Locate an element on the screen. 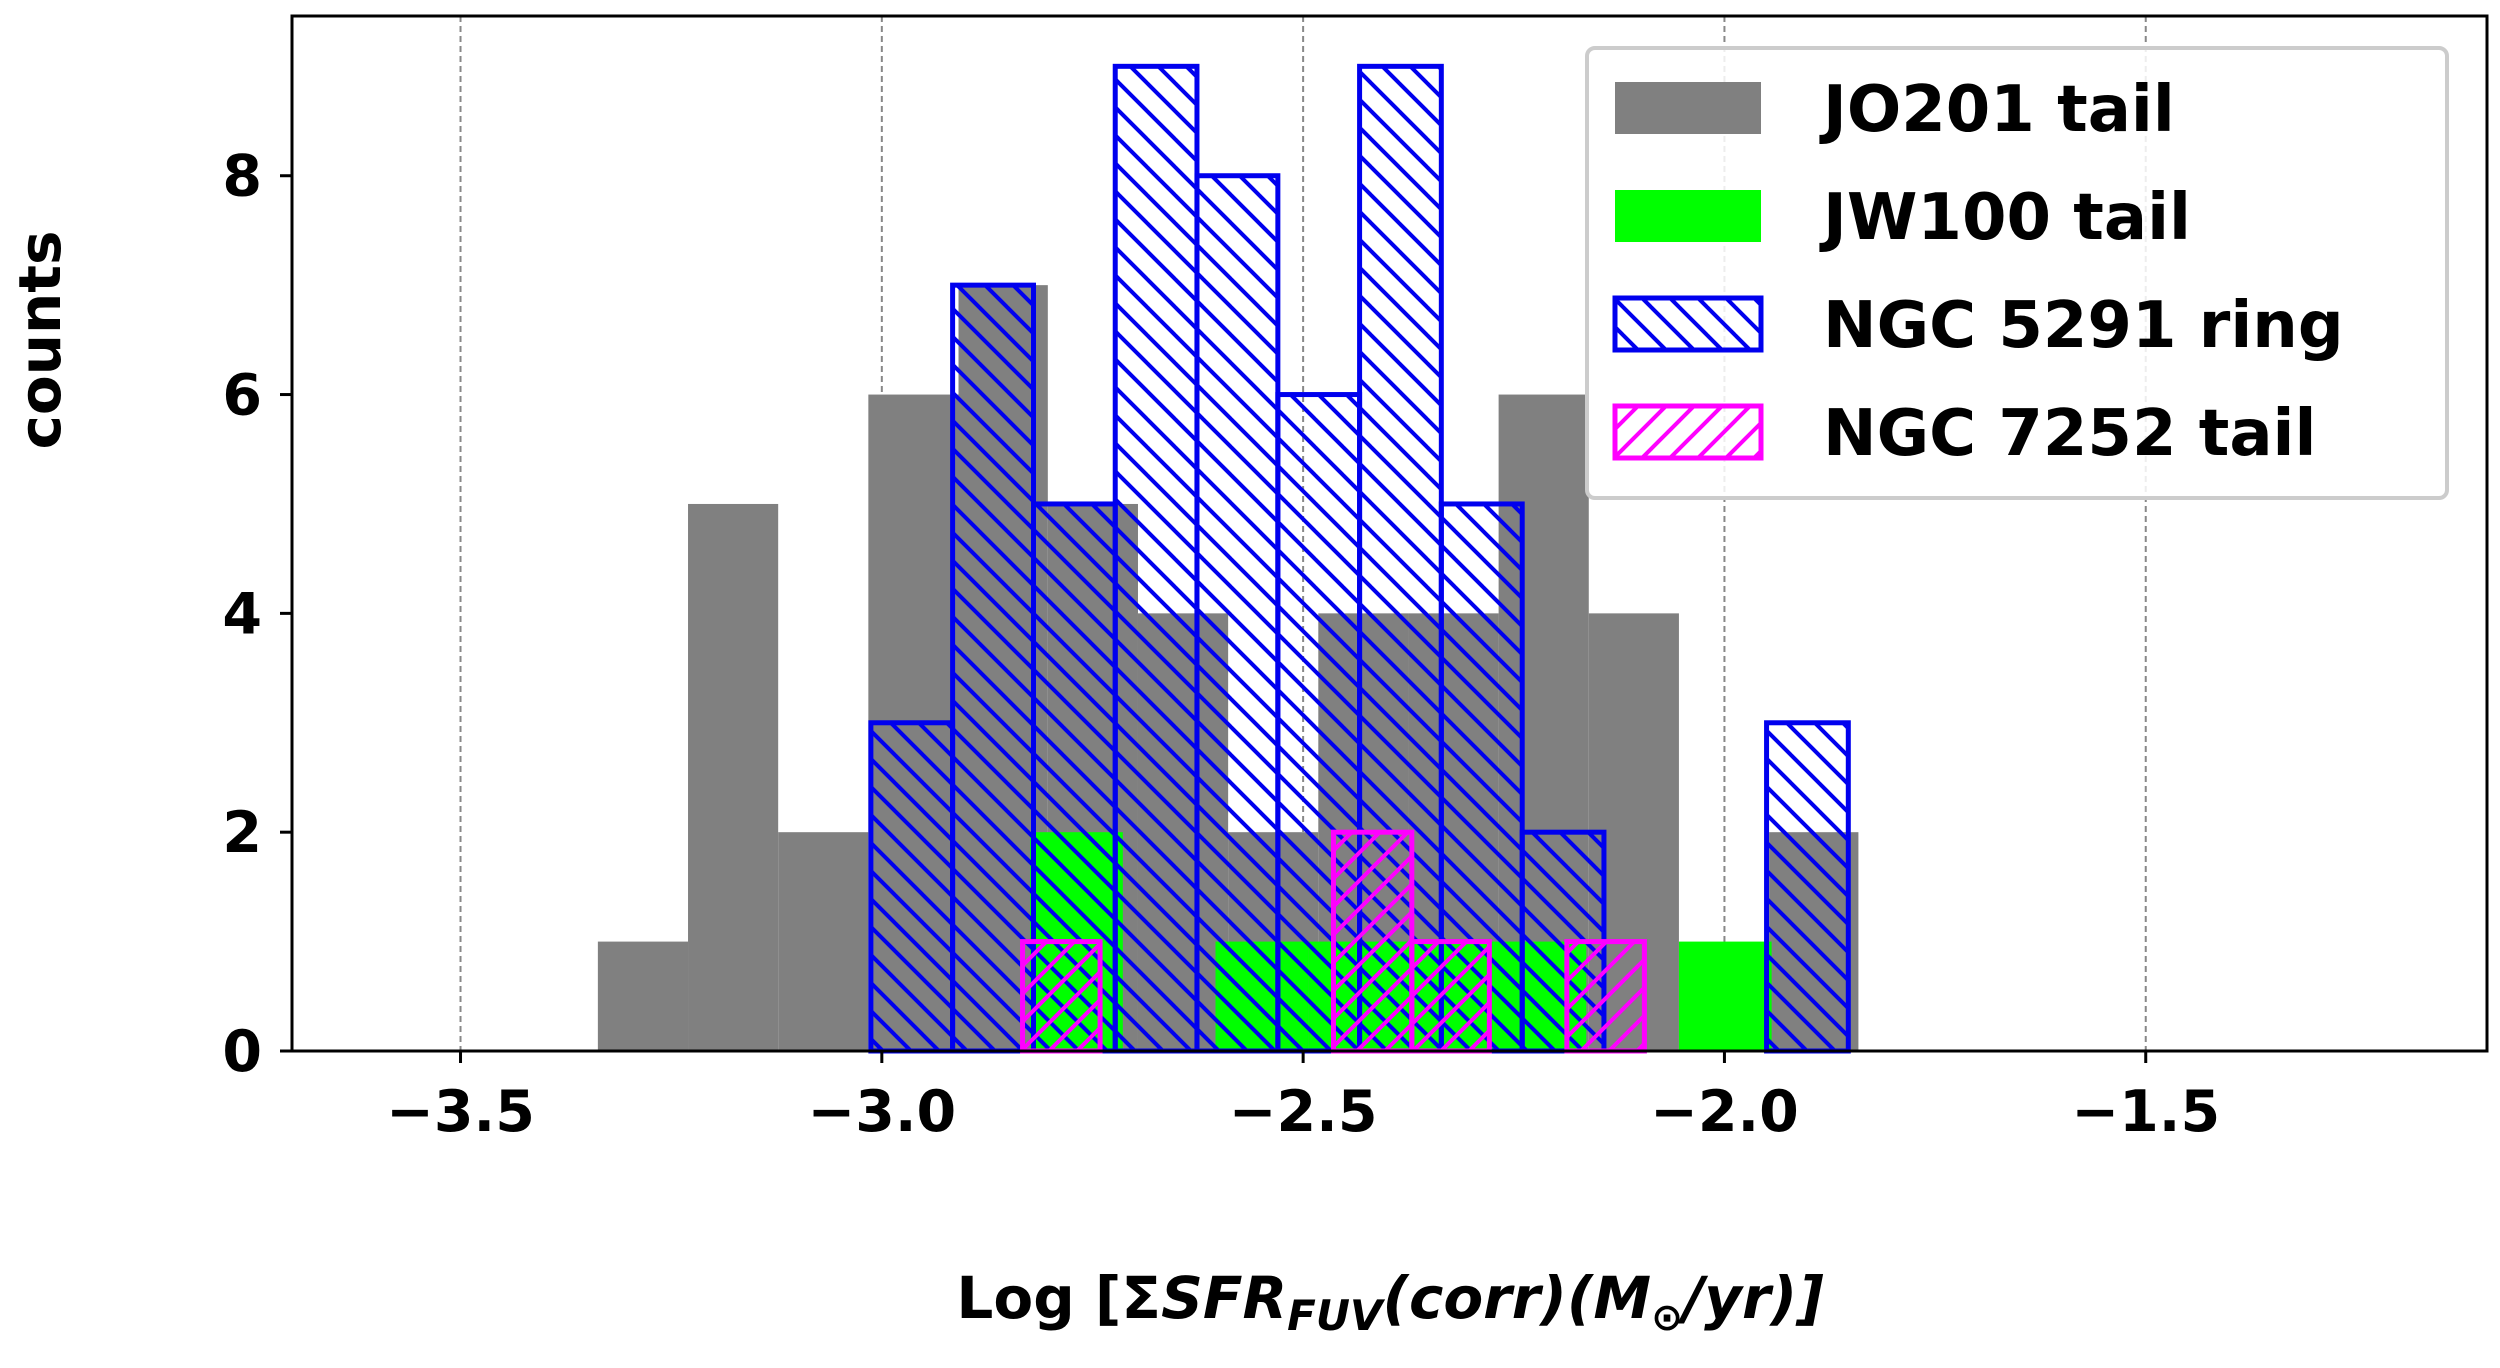 This screenshot has height=1368, width=2500. x-axis-label: Log [ΣSFRFUV(corr)(M⊙/yr)] is located at coordinates (1389, 1302).